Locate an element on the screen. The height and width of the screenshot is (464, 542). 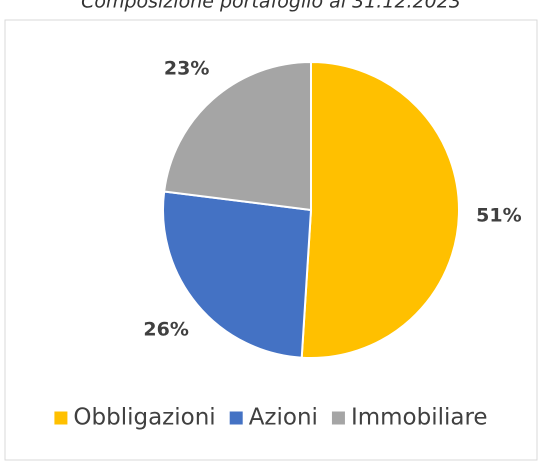
legend-label: Immobiliare is located at coordinates (419, 418).